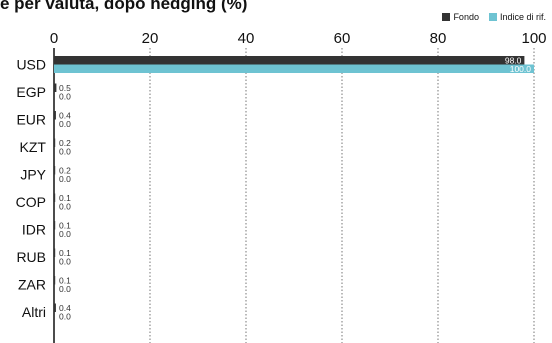 The width and height of the screenshot is (552, 343). Describe the element at coordinates (31, 65) in the screenshot. I see `category-label: USD` at that location.